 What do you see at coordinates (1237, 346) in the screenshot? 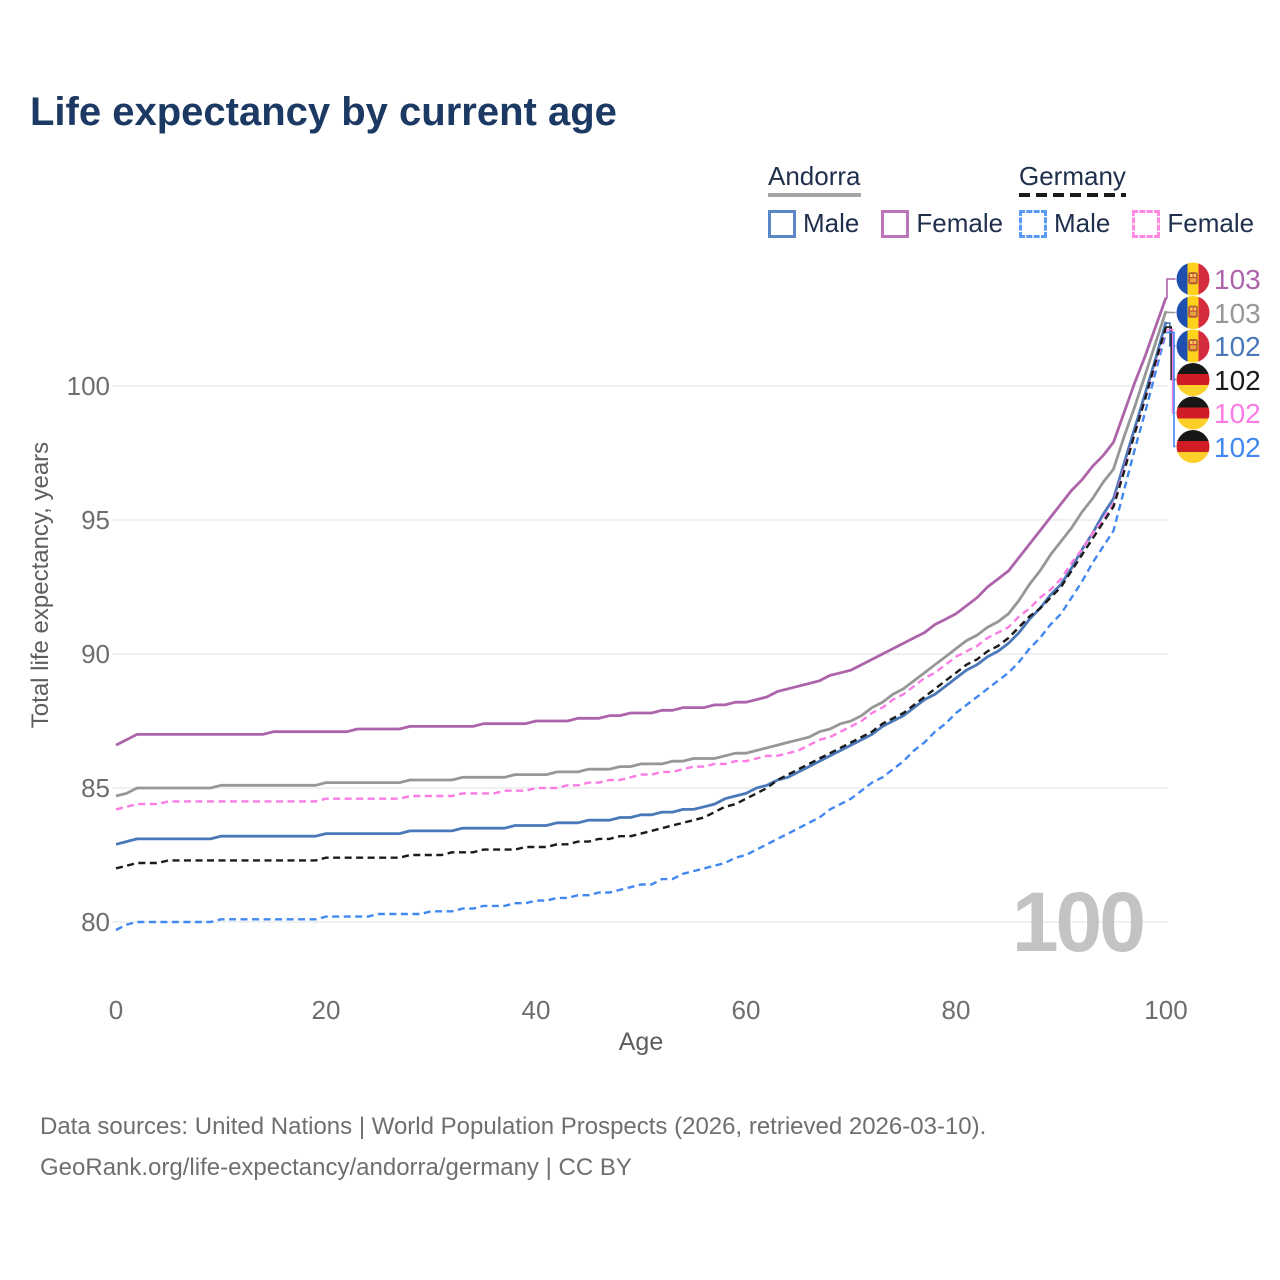
I see `end-label-ad-male: 102` at bounding box center [1237, 346].